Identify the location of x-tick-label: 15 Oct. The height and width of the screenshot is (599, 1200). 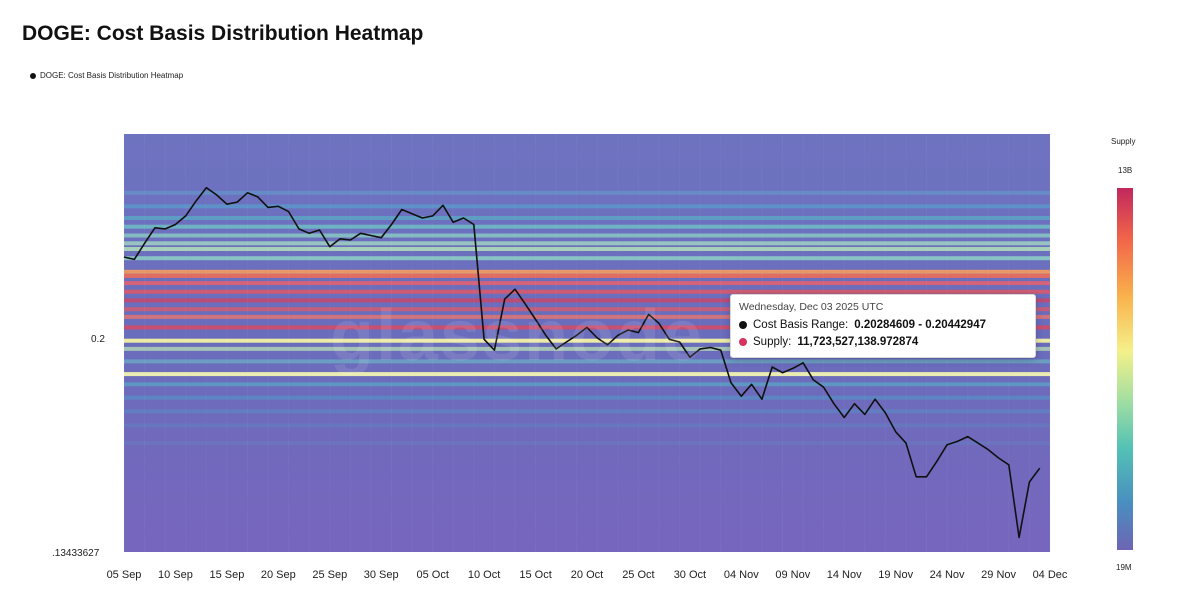
(535, 575).